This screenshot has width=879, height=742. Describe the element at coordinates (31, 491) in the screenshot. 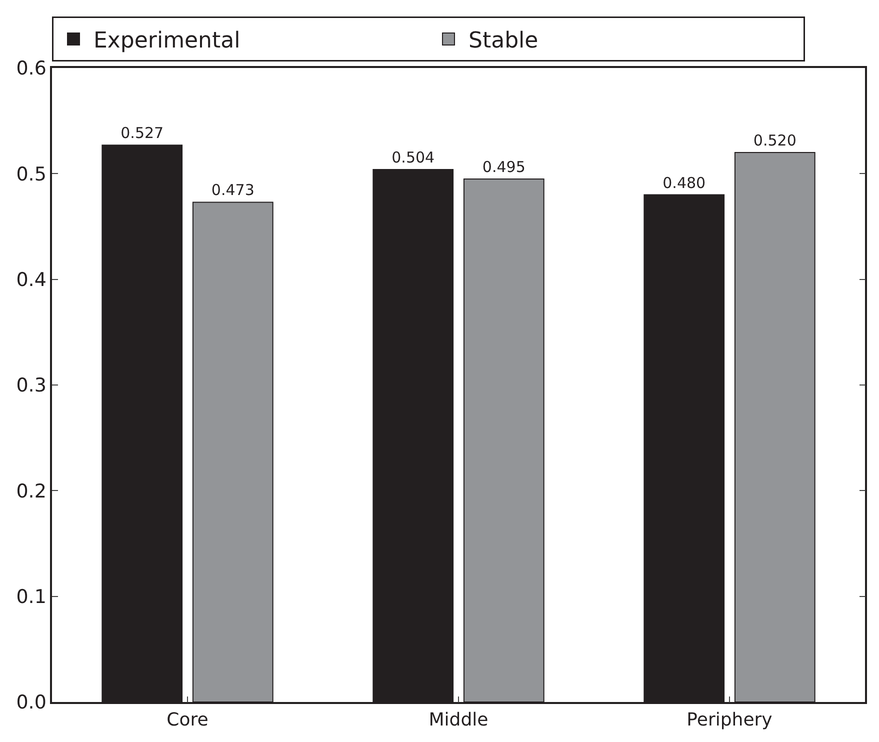

I see `y-tick-label: 0.2` at that location.